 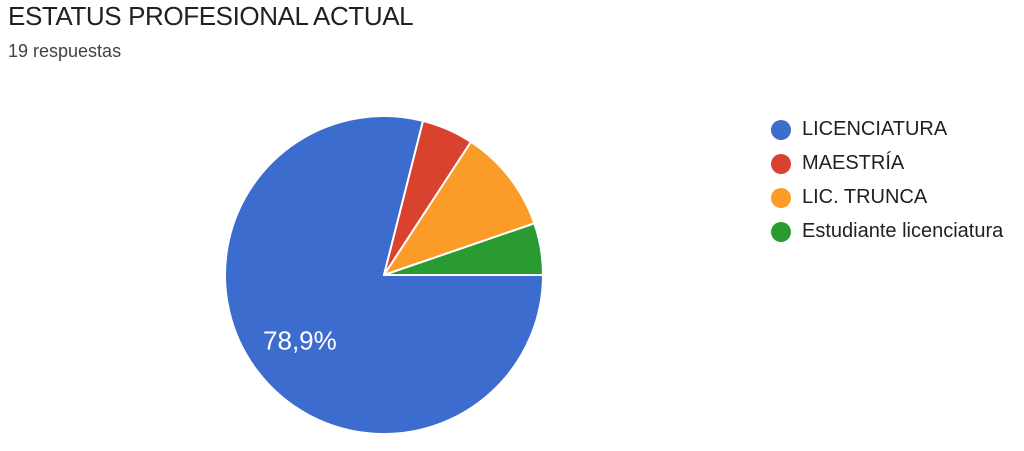 What do you see at coordinates (463, 249) in the screenshot?
I see `pie-slice-estudiante-licenciatura` at bounding box center [463, 249].